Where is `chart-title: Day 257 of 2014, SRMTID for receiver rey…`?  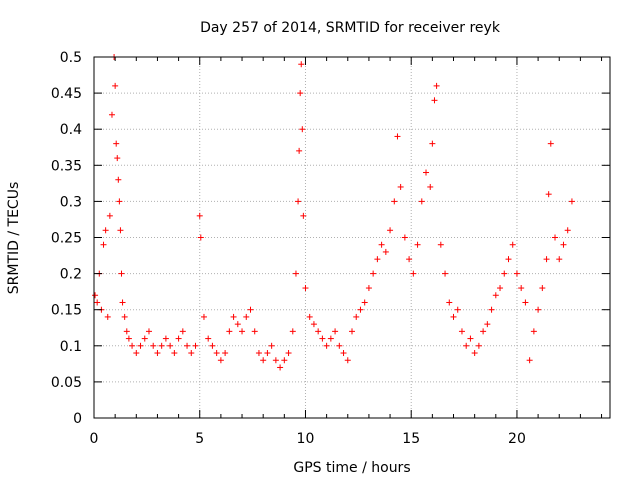
chart-title: Day 257 of 2014, SRMTID for receiver rey… is located at coordinates (350, 28).